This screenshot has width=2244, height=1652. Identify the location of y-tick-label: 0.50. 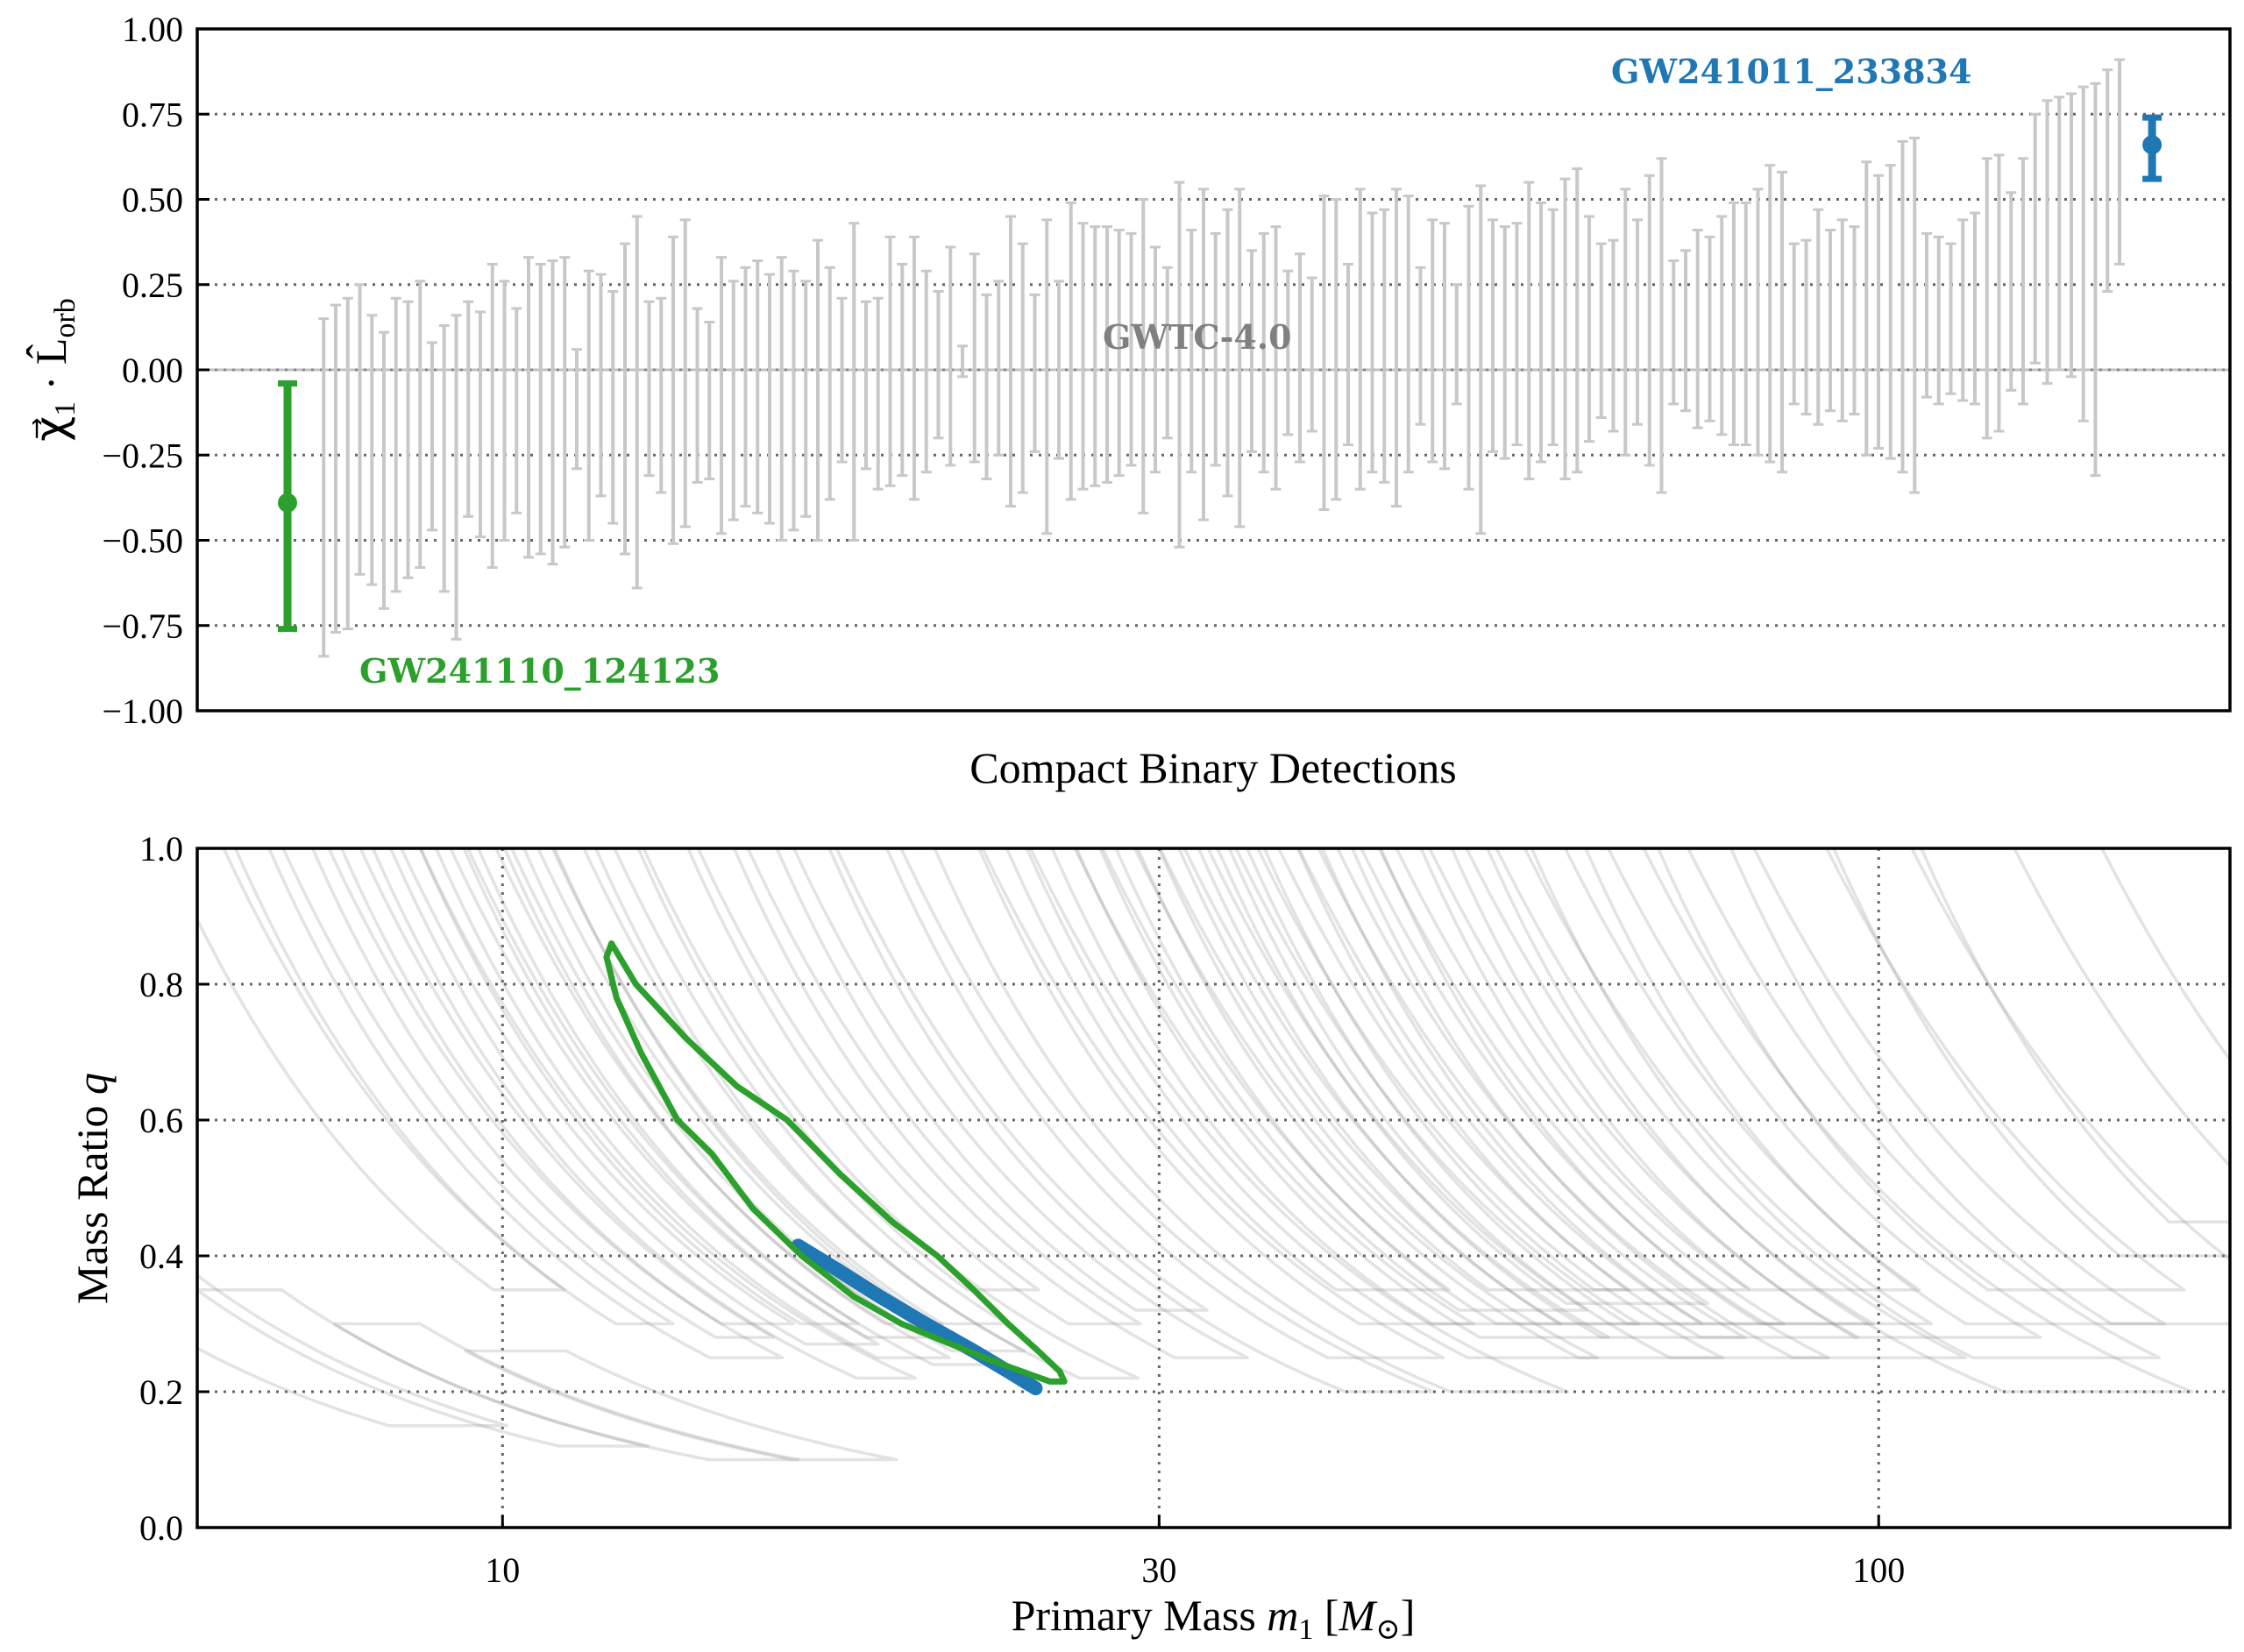
(152, 200).